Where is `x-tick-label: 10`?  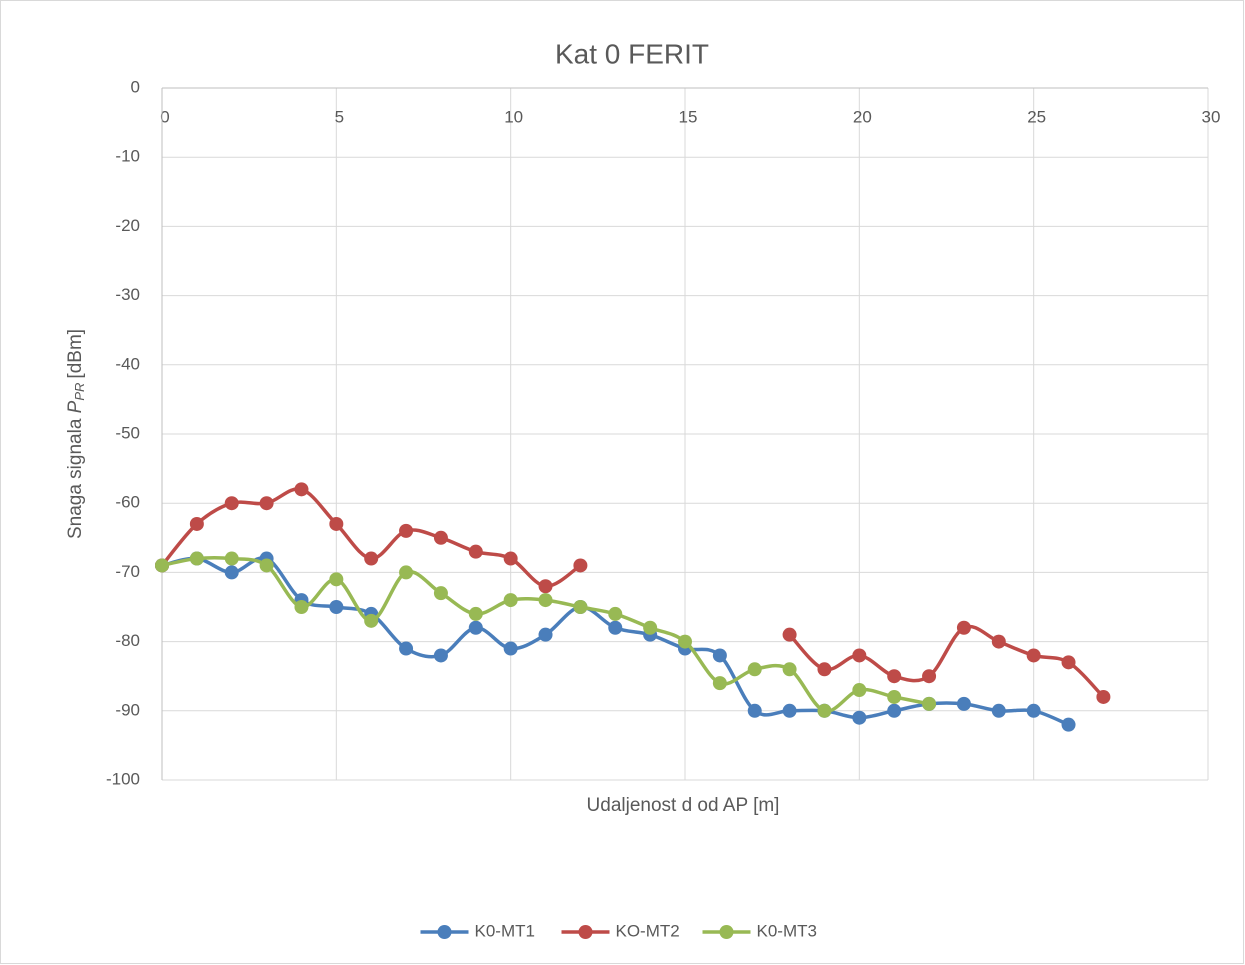 x-tick-label: 10 is located at coordinates (513, 116).